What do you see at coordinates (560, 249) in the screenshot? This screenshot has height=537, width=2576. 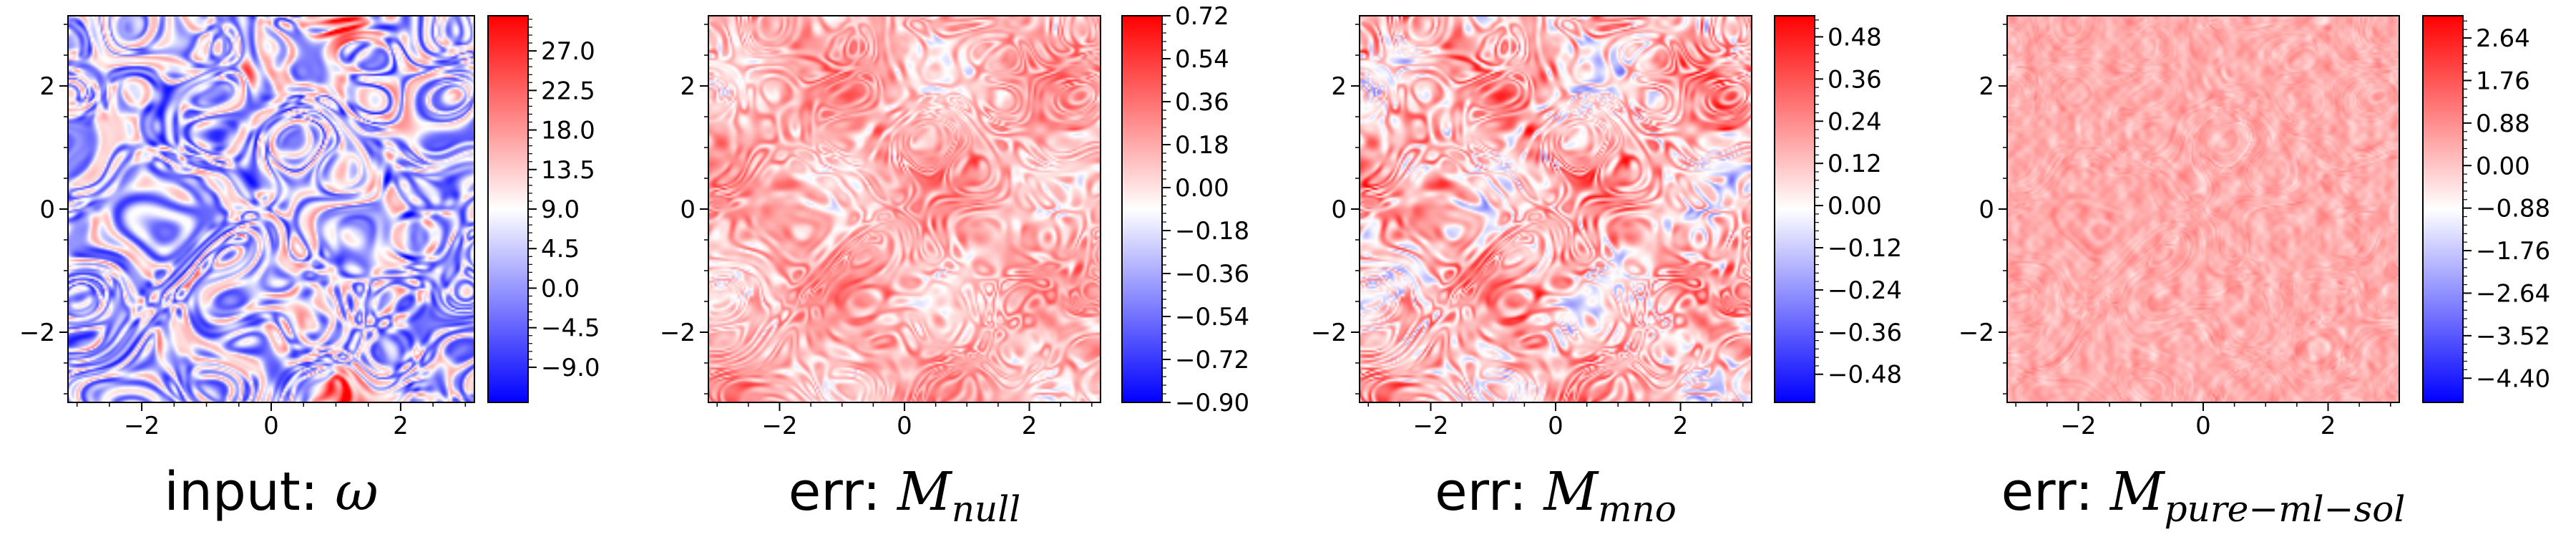 I see `colorbar-tick-label: 4.5` at bounding box center [560, 249].